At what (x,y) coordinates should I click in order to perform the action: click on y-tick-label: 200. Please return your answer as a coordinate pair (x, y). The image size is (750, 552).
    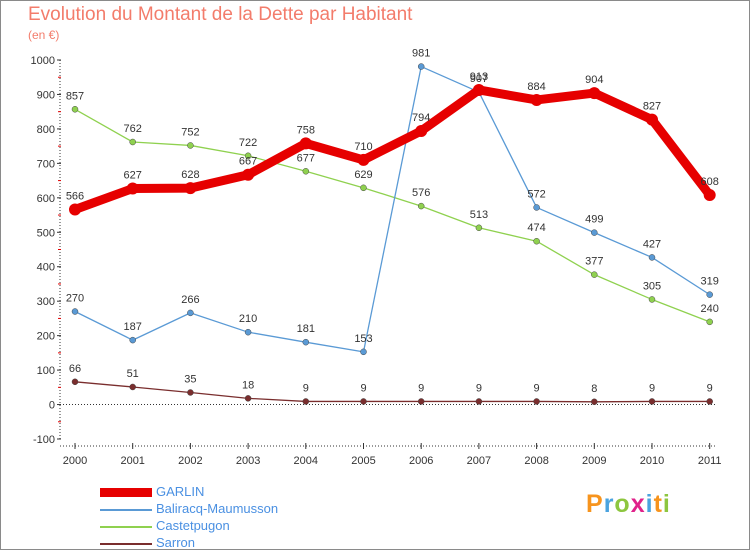
    Looking at the image, I should click on (46, 337).